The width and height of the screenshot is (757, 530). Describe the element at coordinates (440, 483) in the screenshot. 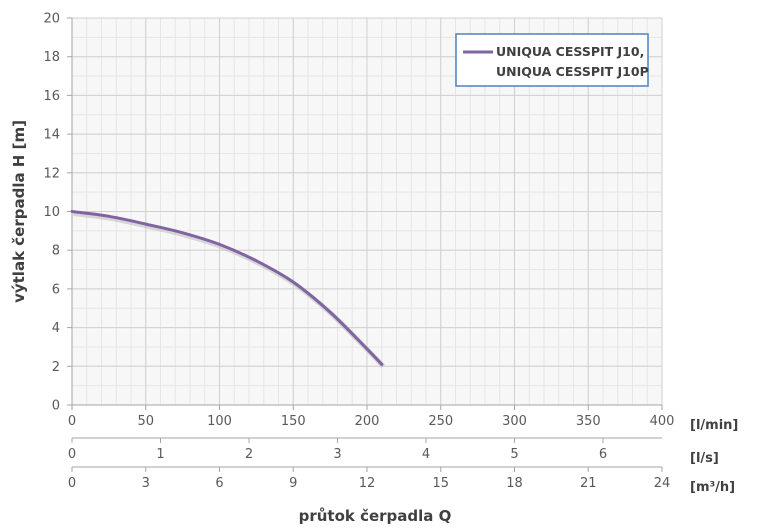

I see `x-tick-label: 15` at that location.